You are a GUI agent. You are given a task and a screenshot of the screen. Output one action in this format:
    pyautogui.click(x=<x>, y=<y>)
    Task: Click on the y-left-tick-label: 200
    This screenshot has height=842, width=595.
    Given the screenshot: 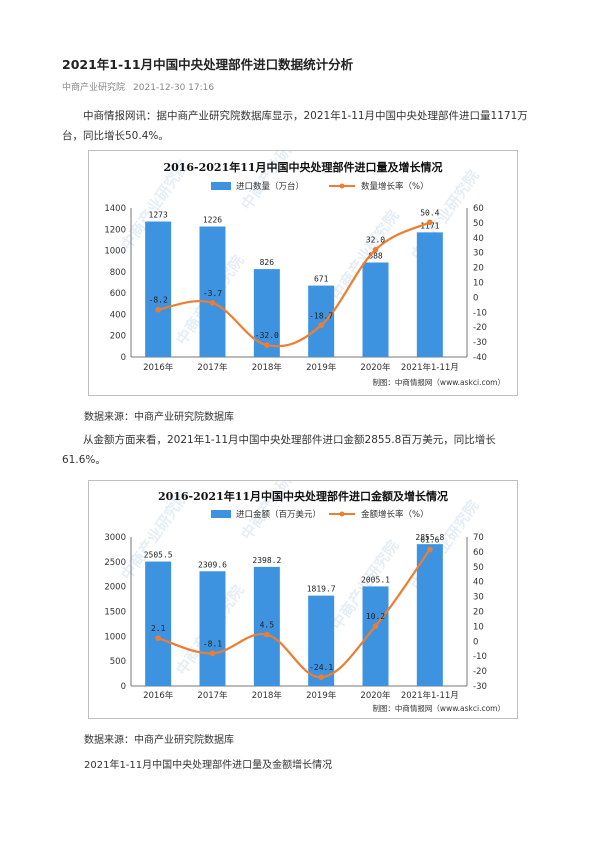 What is the action you would take?
    pyautogui.click(x=118, y=337)
    